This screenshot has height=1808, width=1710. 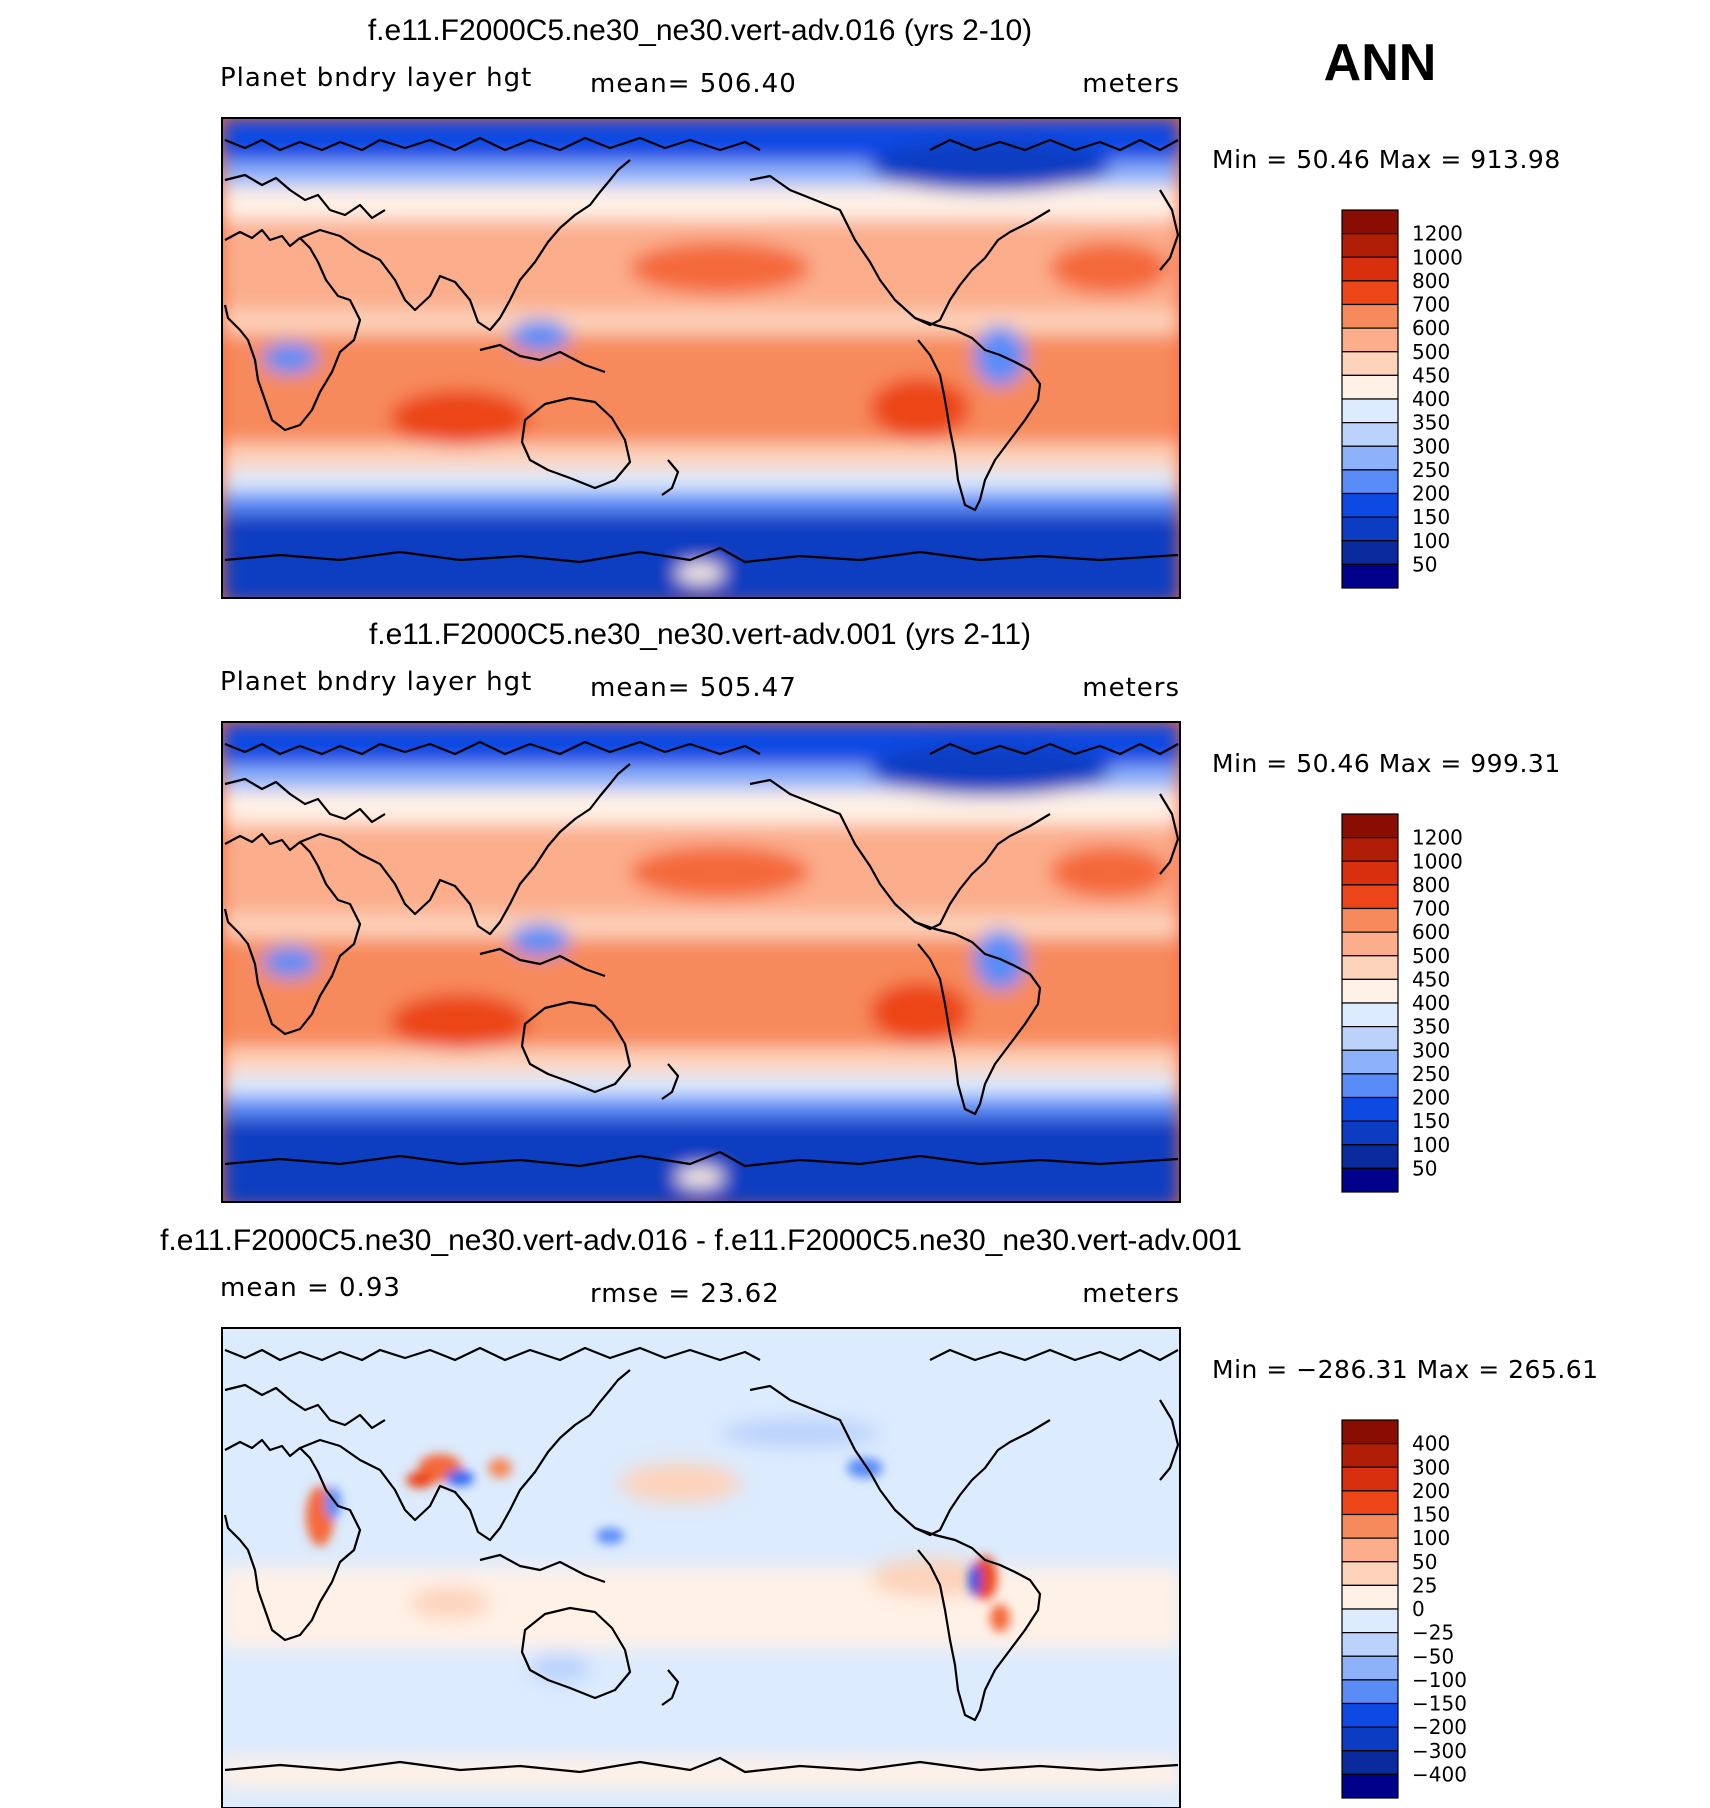 I want to click on panel-center-label: rmse = 23.62, so click(x=685, y=1294).